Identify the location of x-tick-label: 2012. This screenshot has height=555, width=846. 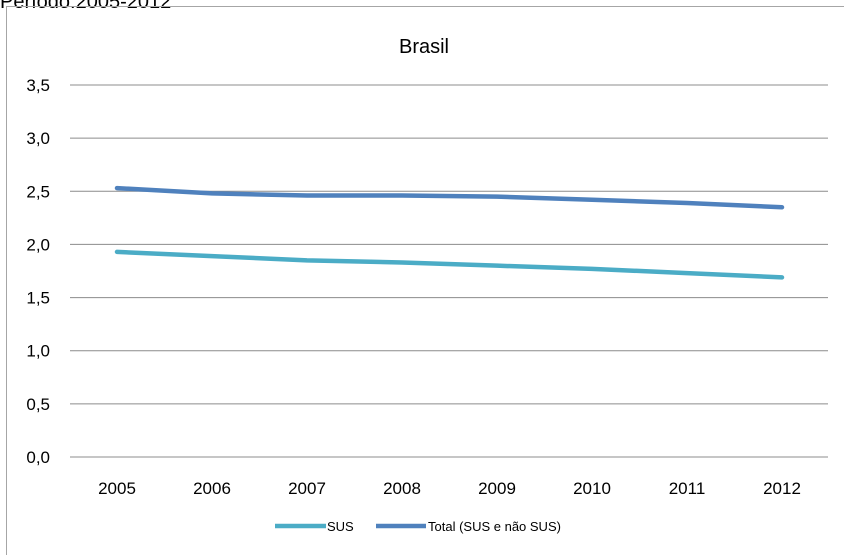
(782, 488).